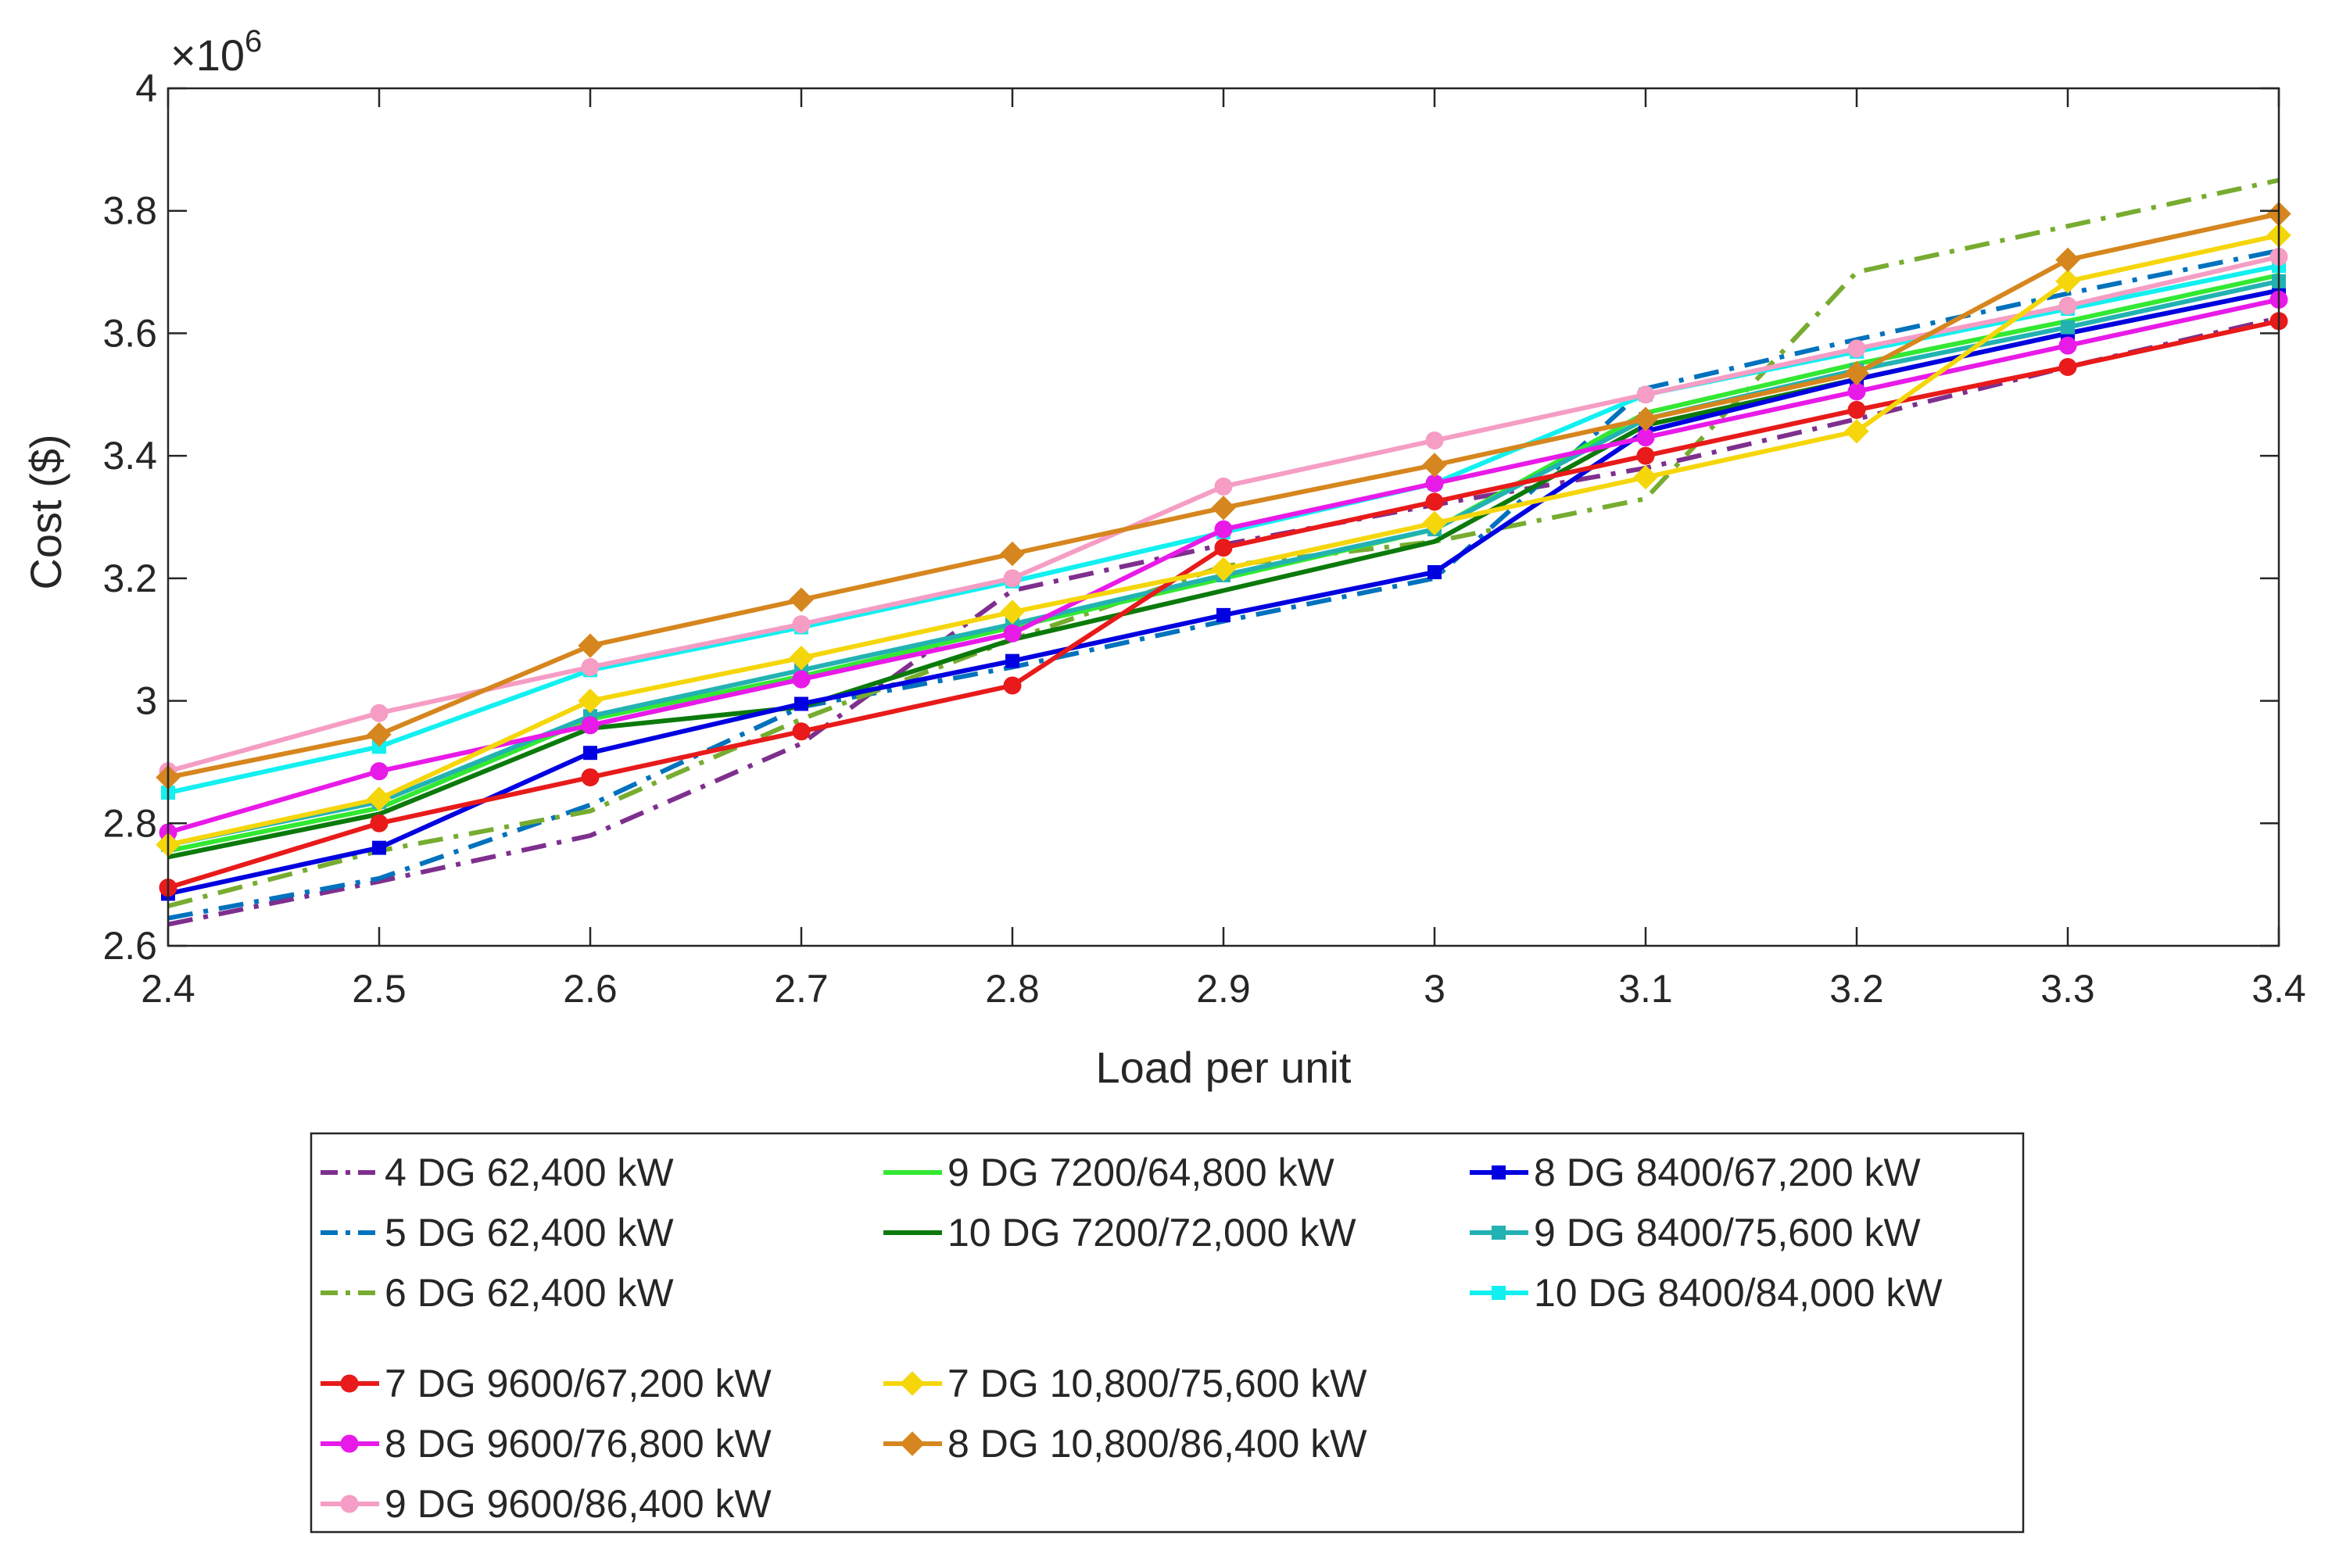  Describe the element at coordinates (1157, 1383) in the screenshot. I see `legend-label: 7 DG 10,800/75,600 kW` at that location.